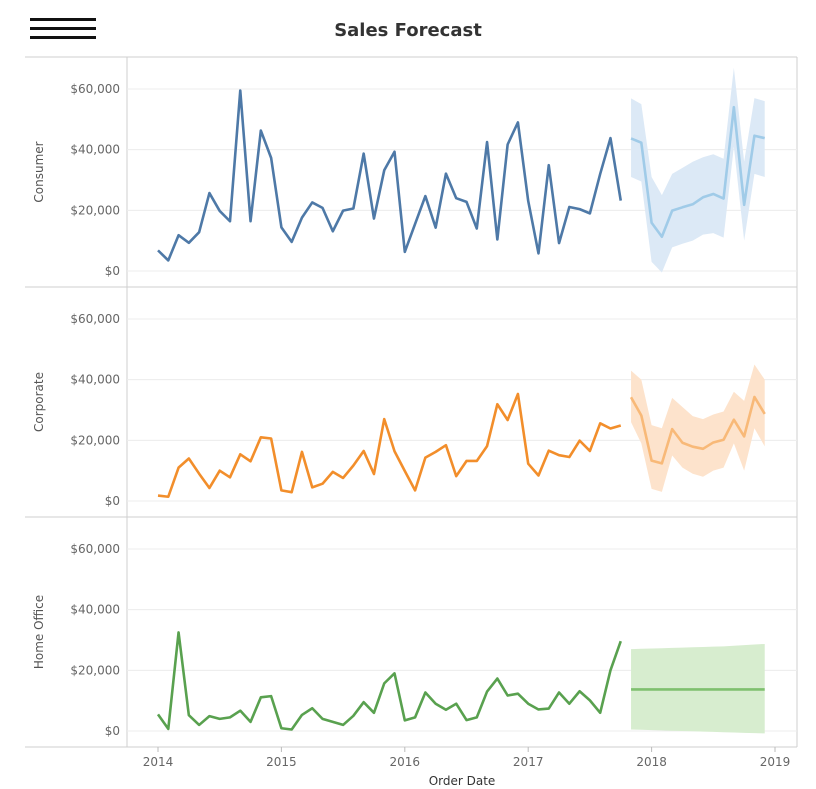 This screenshot has width=816, height=789. What do you see at coordinates (63, 31) in the screenshot?
I see `hamburger-menu-icon` at bounding box center [63, 31].